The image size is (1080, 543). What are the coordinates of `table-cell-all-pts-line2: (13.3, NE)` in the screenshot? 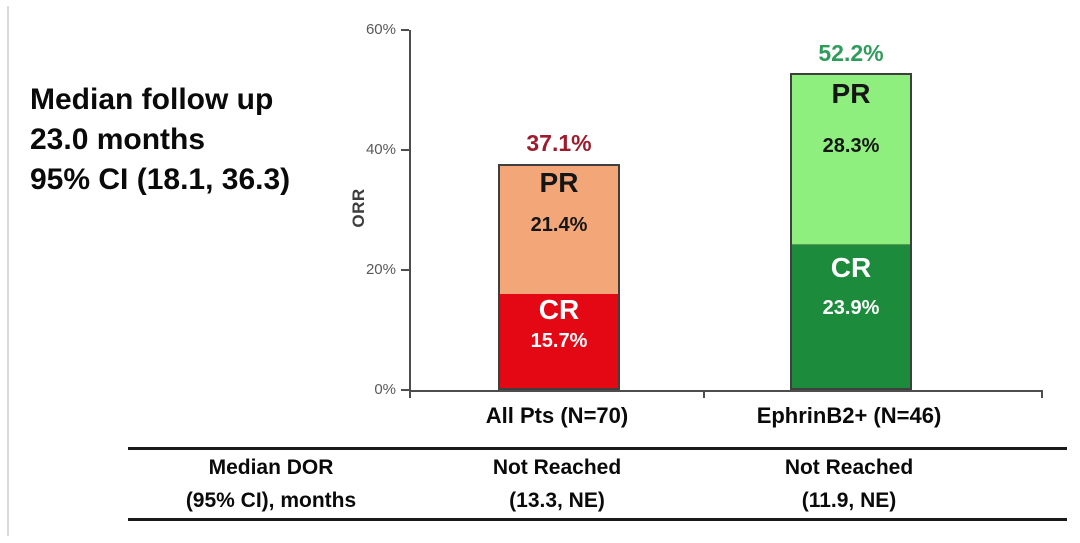 It's located at (557, 500).